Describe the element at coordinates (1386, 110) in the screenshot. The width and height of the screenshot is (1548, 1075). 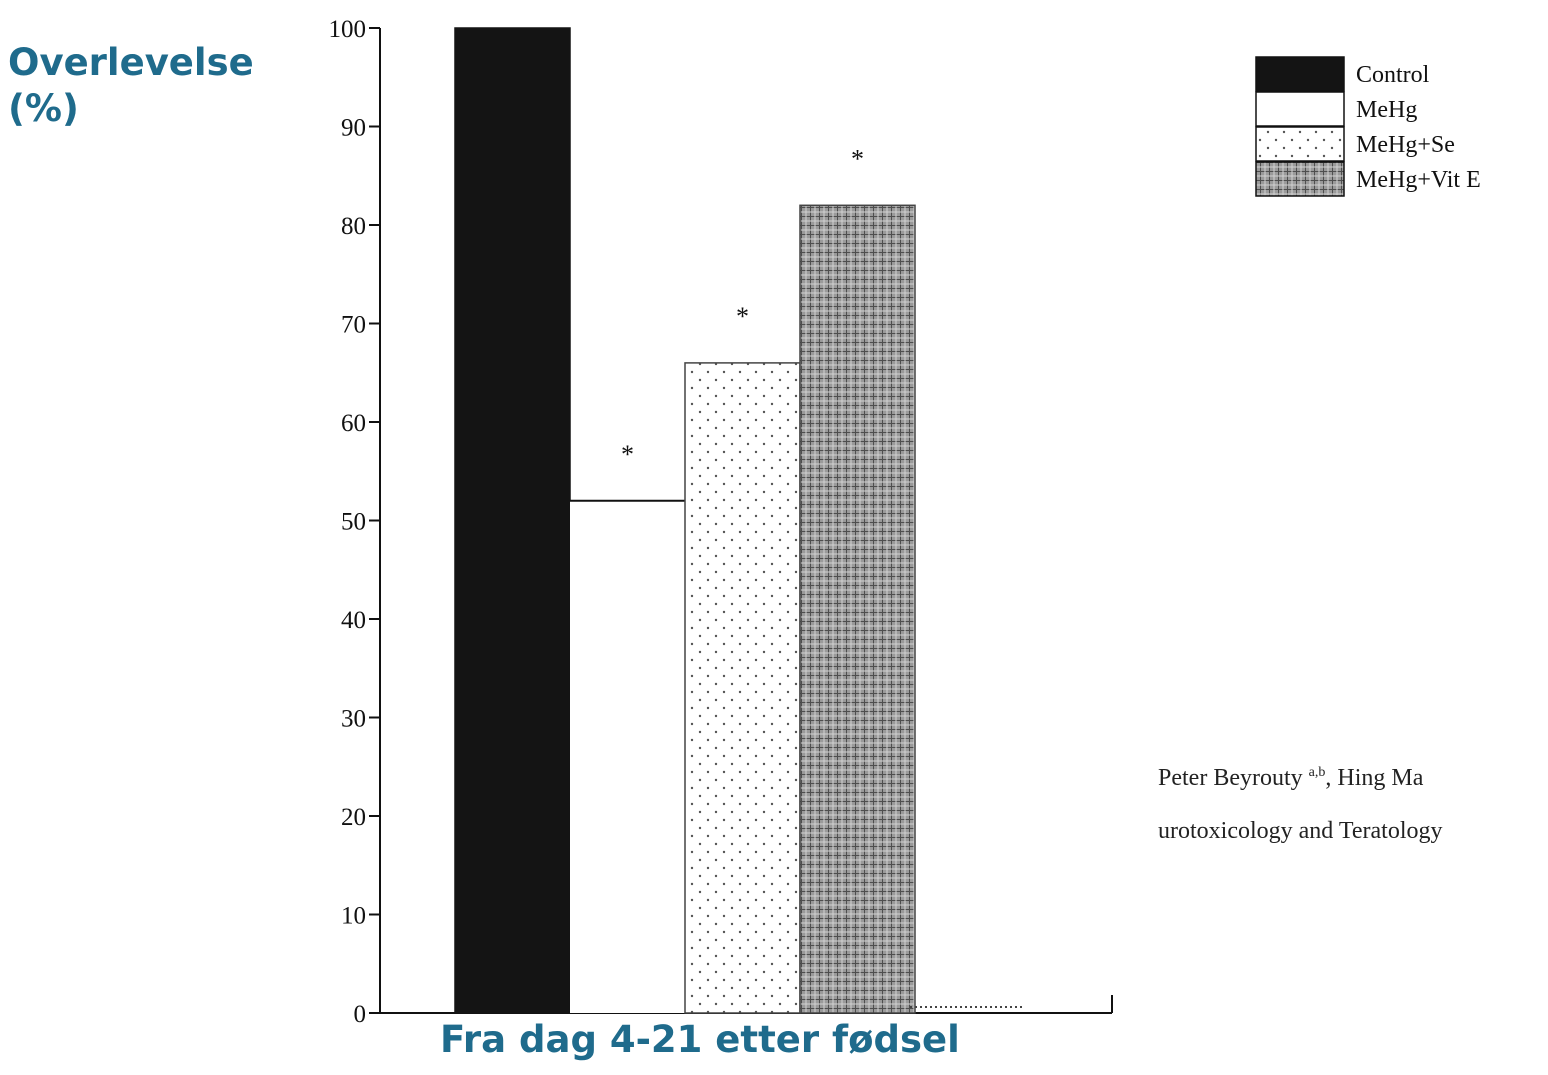
I see `legend-label-mehg: MeHg` at that location.